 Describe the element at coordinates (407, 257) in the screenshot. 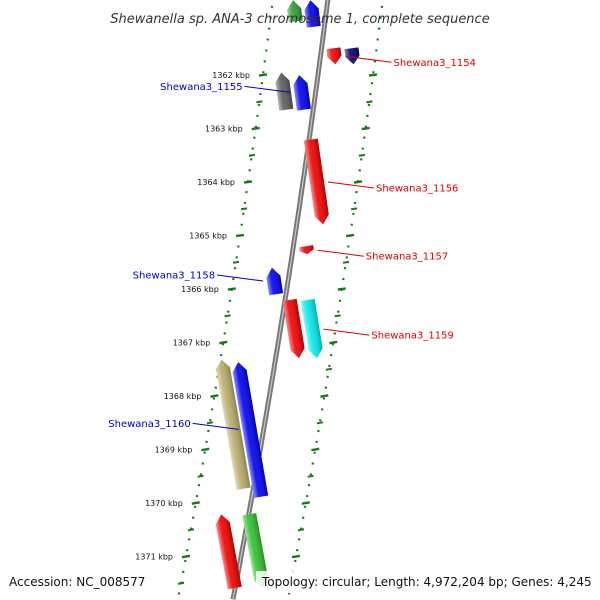

I see `gene-label: Shewana3_1157` at that location.